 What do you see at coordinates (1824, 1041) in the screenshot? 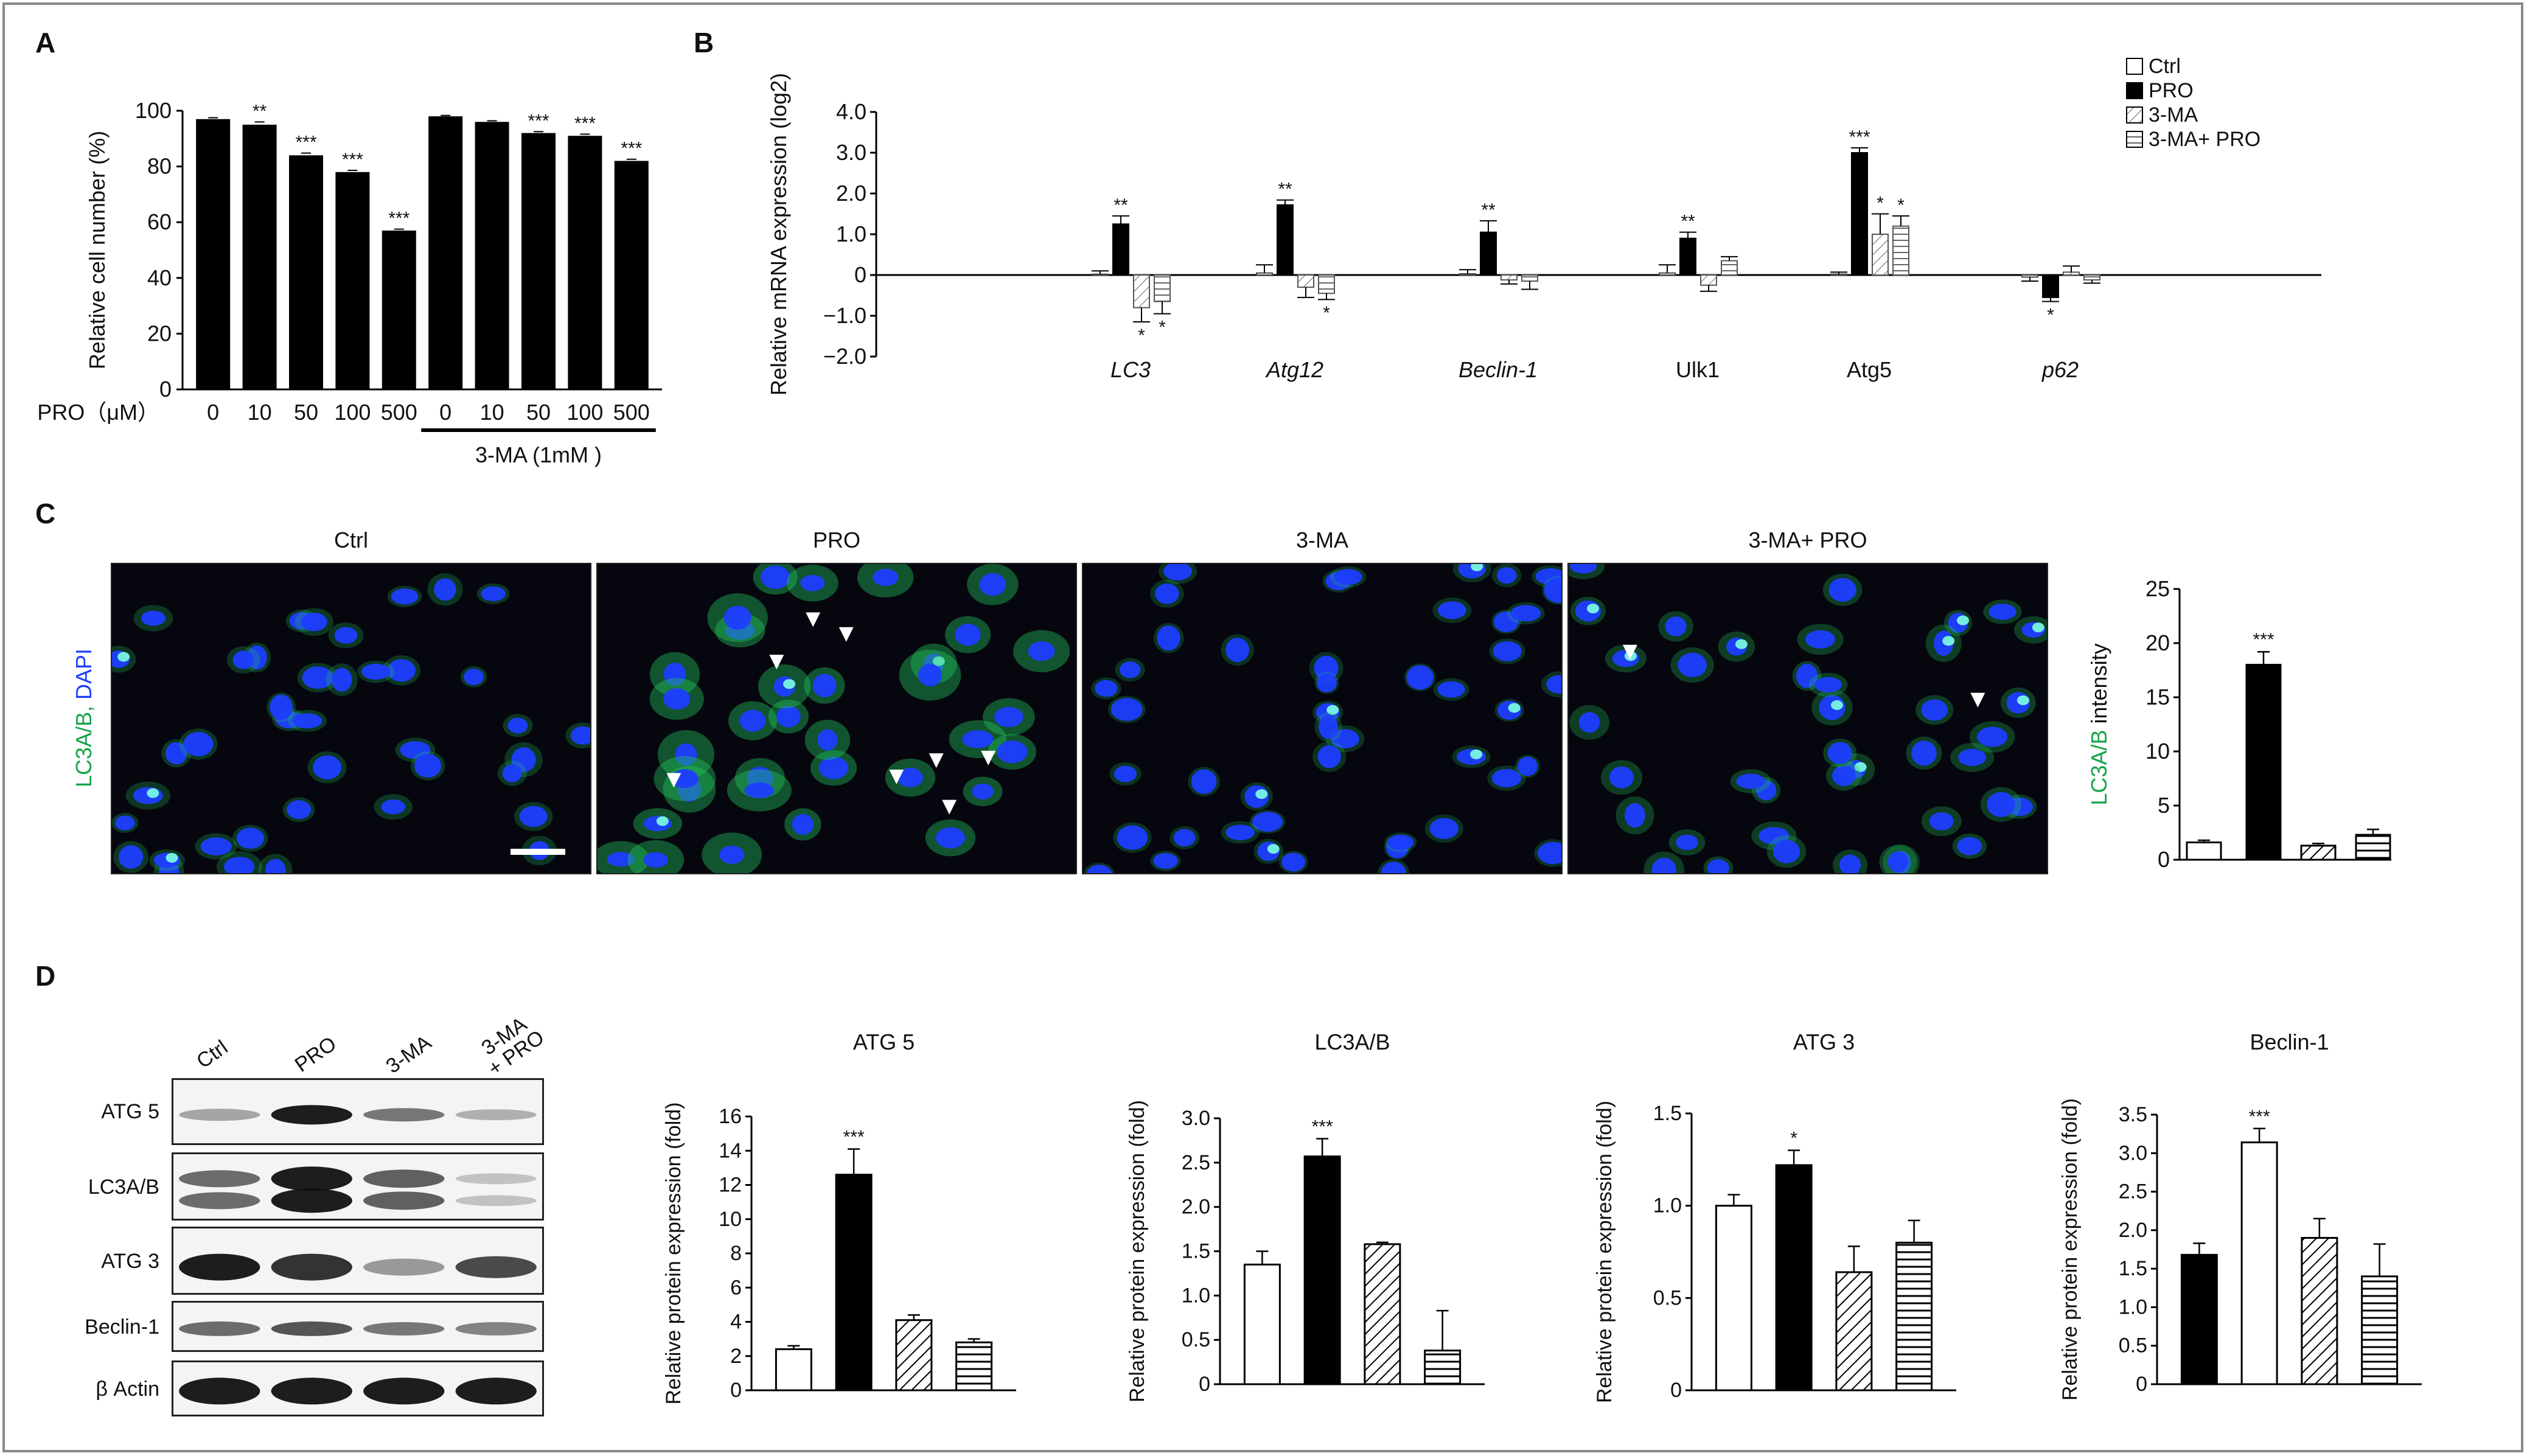
I see `chart-title: ATG 3` at bounding box center [1824, 1041].